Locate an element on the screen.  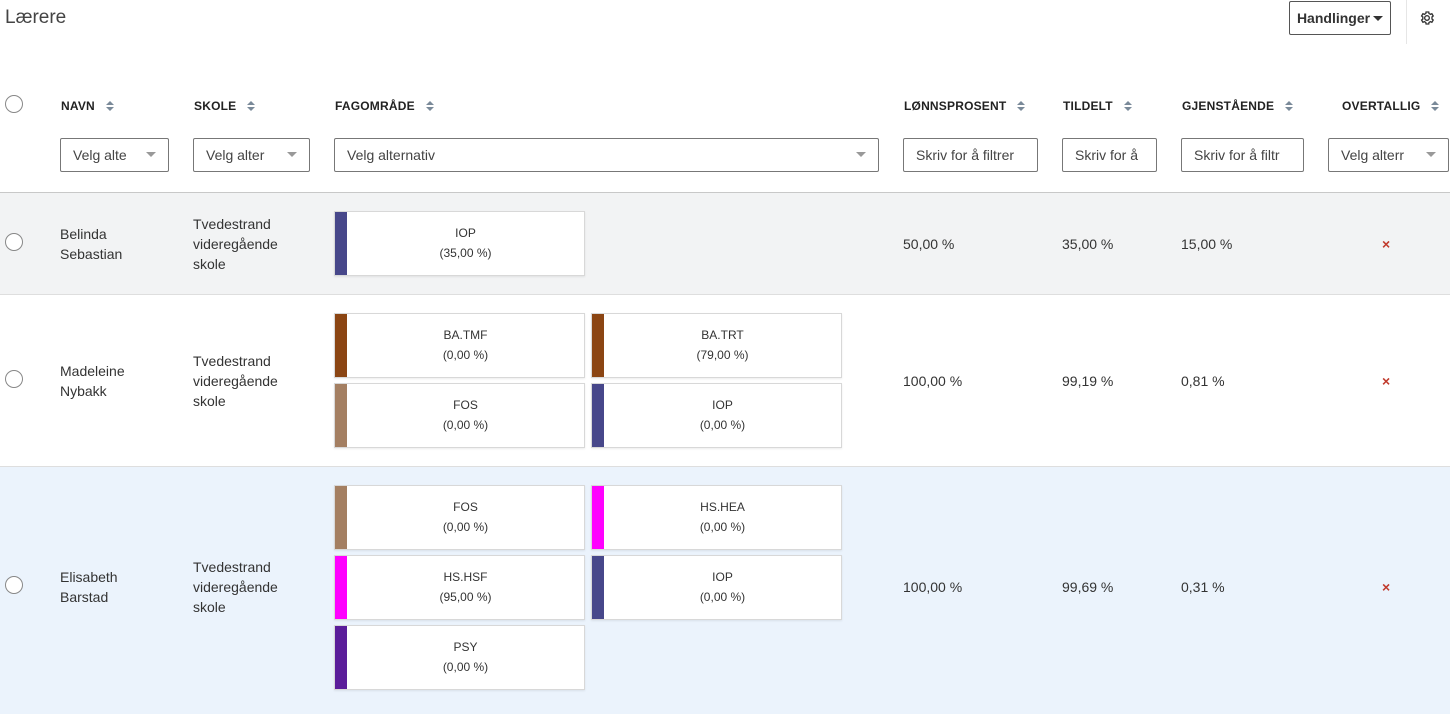
column-header-label: TILDELT is located at coordinates (1088, 106).